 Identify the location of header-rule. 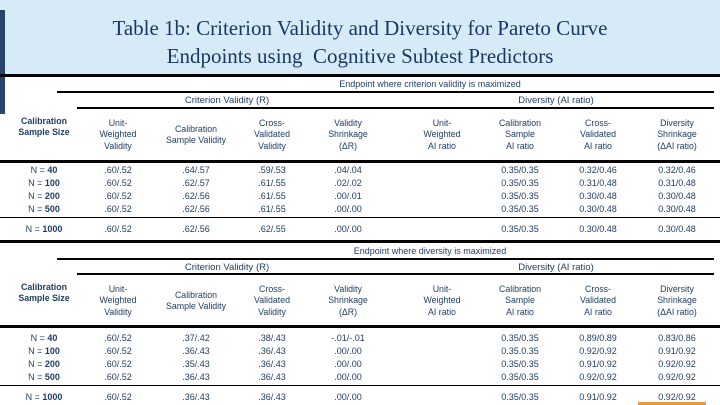
(360, 161).